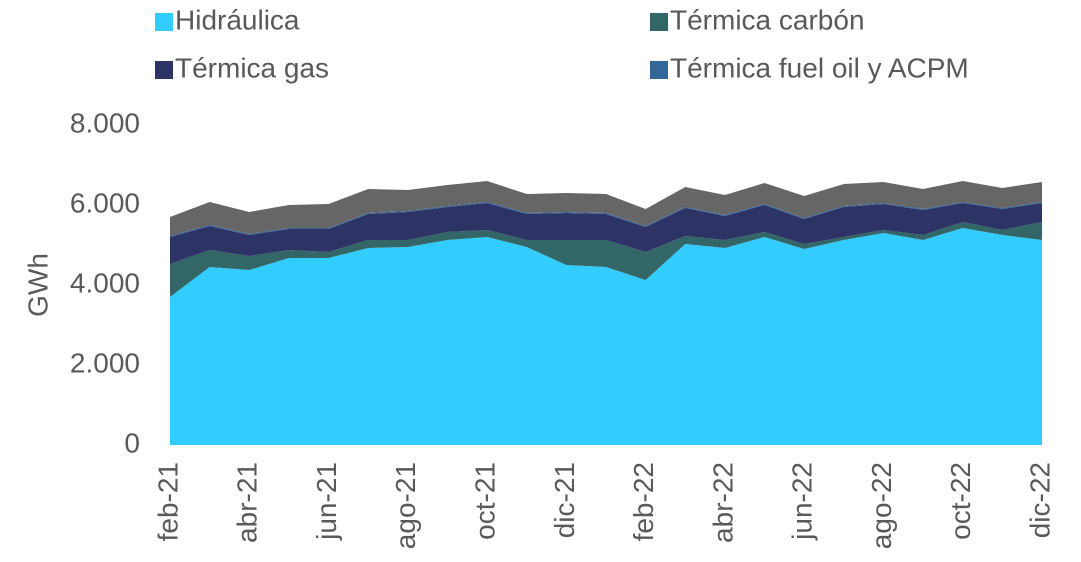 The width and height of the screenshot is (1081, 562). Describe the element at coordinates (237, 19) in the screenshot. I see `legend-label: Hidráulica` at that location.